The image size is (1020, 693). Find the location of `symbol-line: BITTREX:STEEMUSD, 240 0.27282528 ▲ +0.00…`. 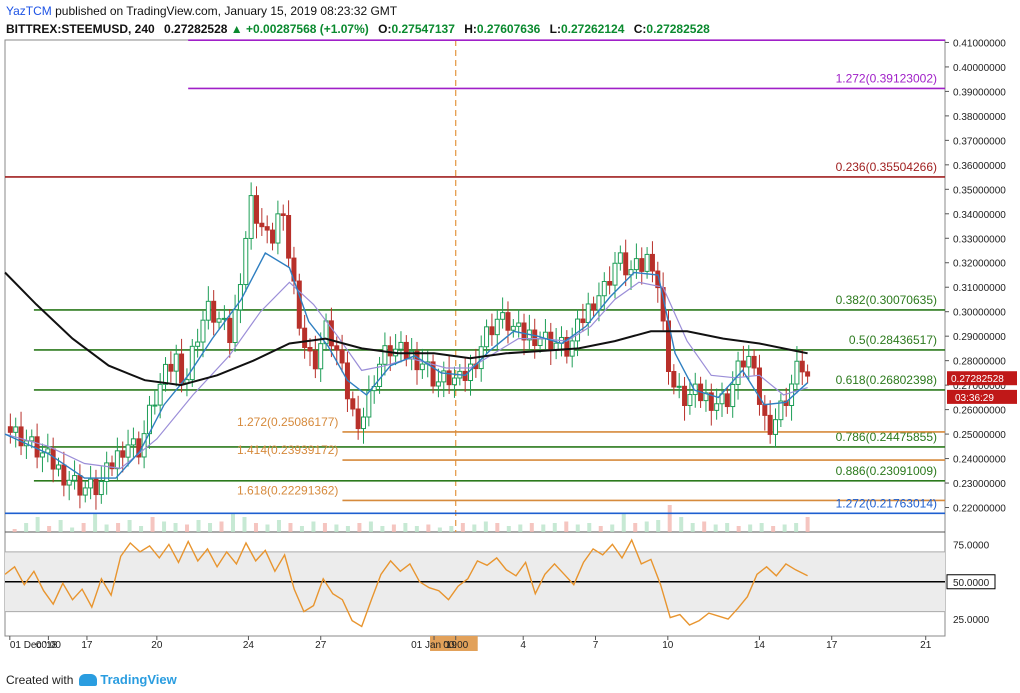

symbol-line: BITTREX:STEEMUSD, 240 0.27282528 ▲ +0.00… is located at coordinates (358, 29).